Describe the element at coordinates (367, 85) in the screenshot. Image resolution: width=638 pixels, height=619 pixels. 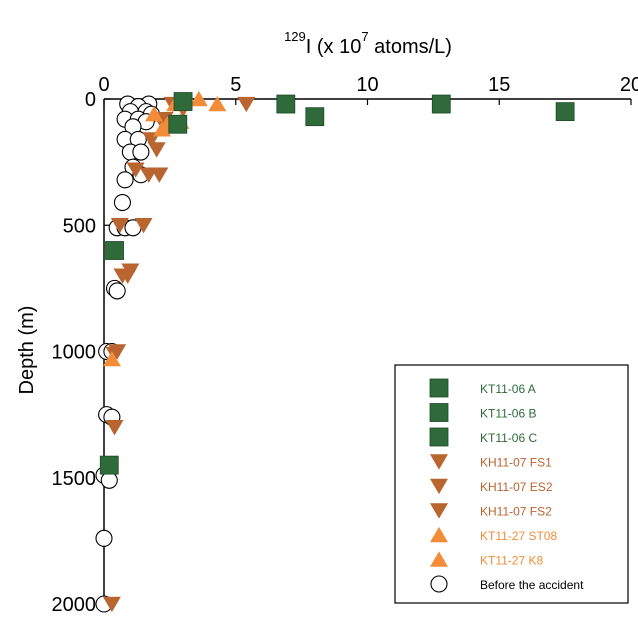
I see `x-tick-label: 10` at that location.